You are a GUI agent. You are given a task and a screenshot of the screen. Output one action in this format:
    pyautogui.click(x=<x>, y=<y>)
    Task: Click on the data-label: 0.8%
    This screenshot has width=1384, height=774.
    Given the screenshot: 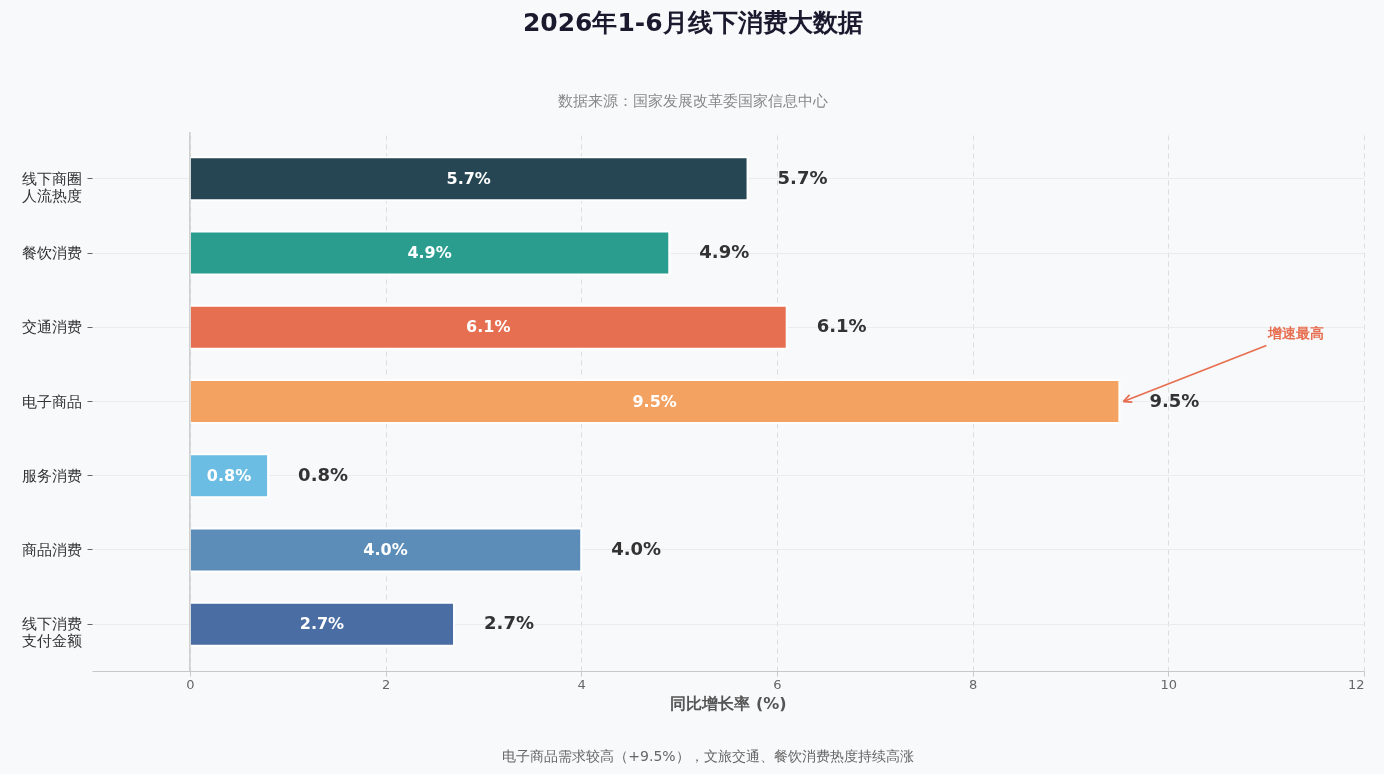 What is the action you would take?
    pyautogui.click(x=229, y=475)
    